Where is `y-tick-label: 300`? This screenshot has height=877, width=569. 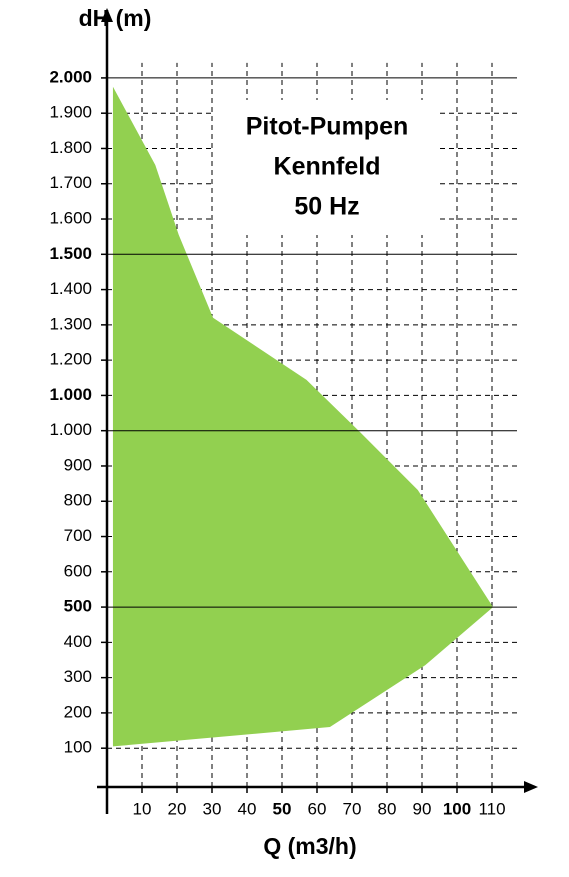
y-tick-label: 300 is located at coordinates (78, 676).